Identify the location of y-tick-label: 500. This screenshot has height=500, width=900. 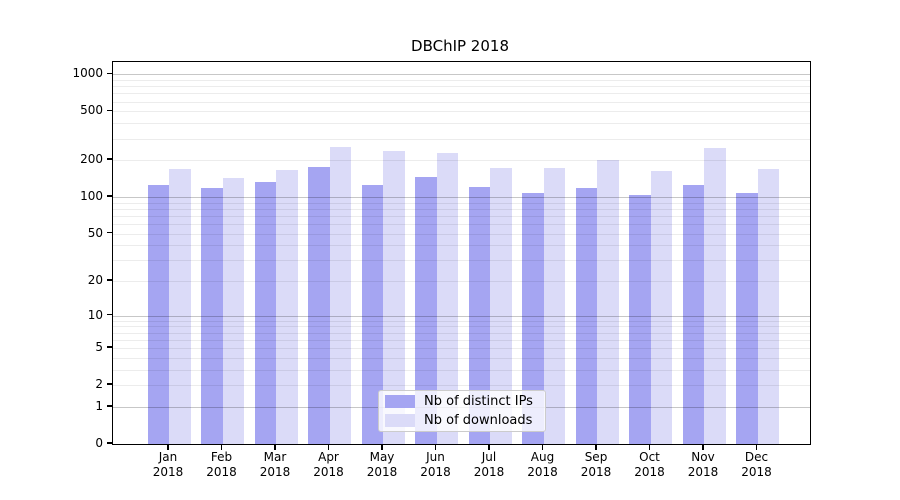
(91, 110).